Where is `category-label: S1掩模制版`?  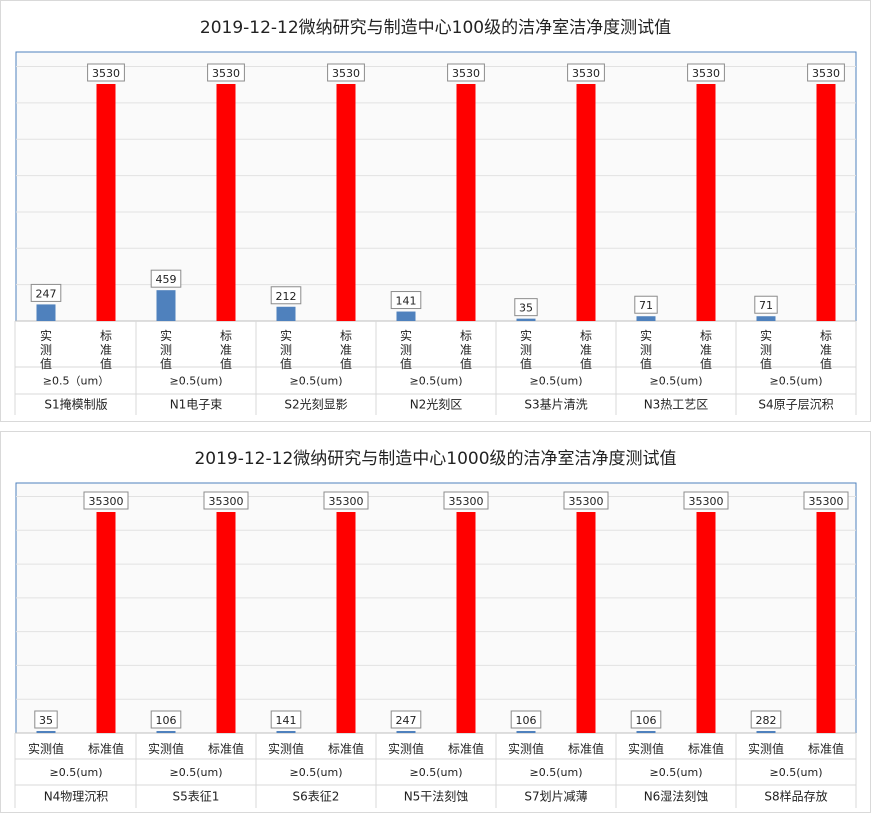
category-label: S1掩模制版 is located at coordinates (75, 405).